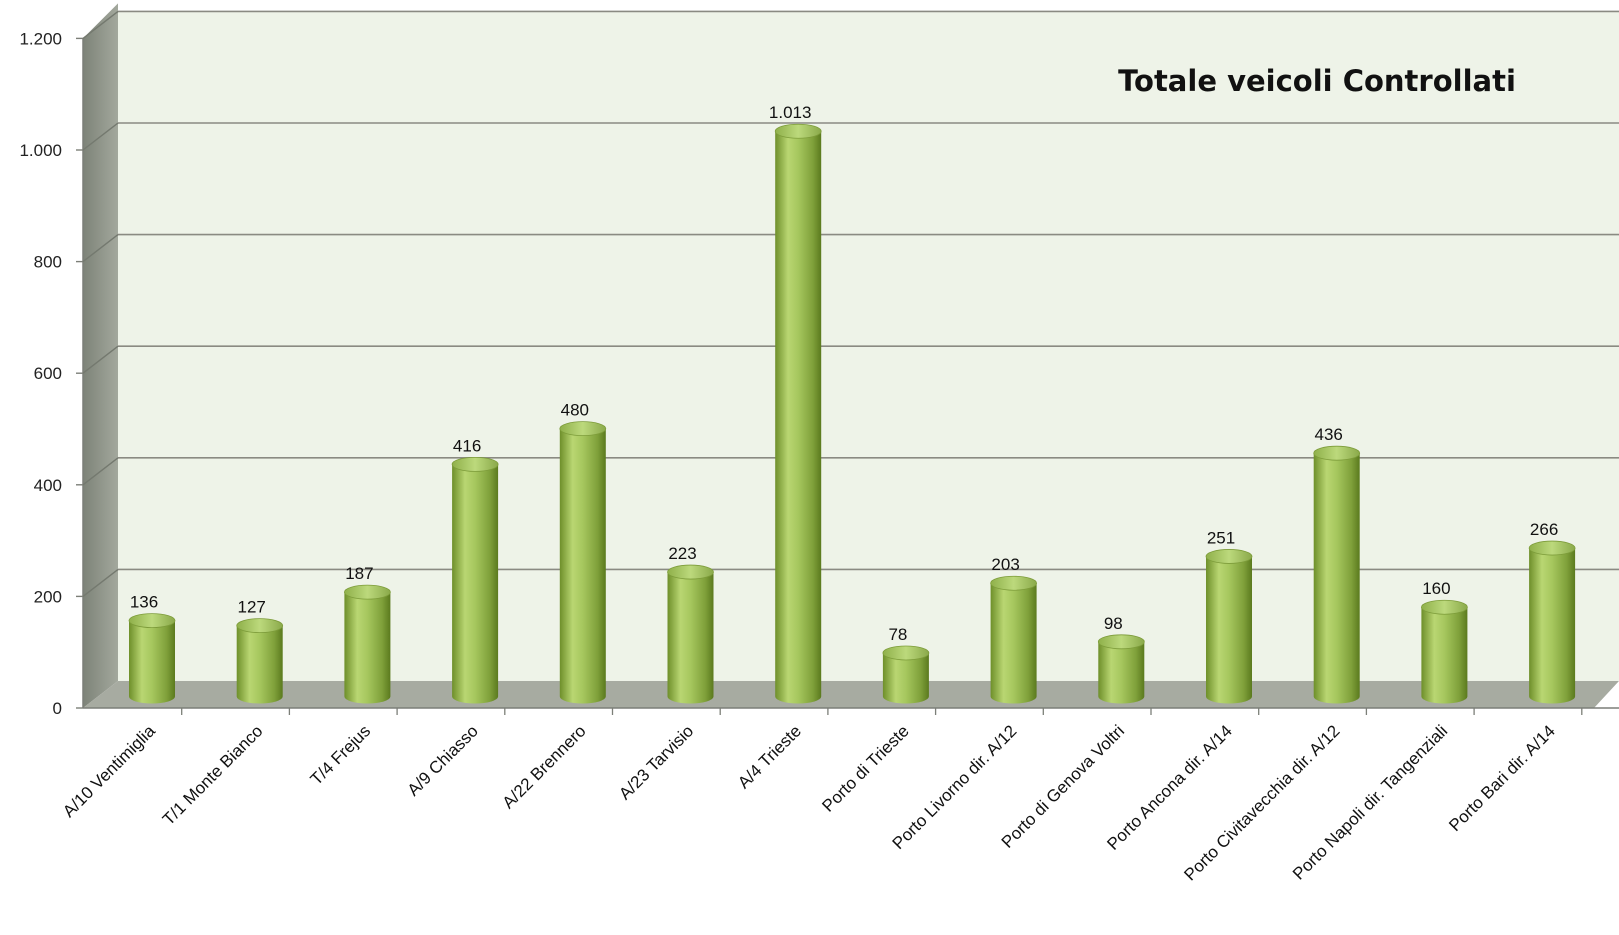  What do you see at coordinates (1436, 588) in the screenshot?
I see `data-label: 160` at bounding box center [1436, 588].